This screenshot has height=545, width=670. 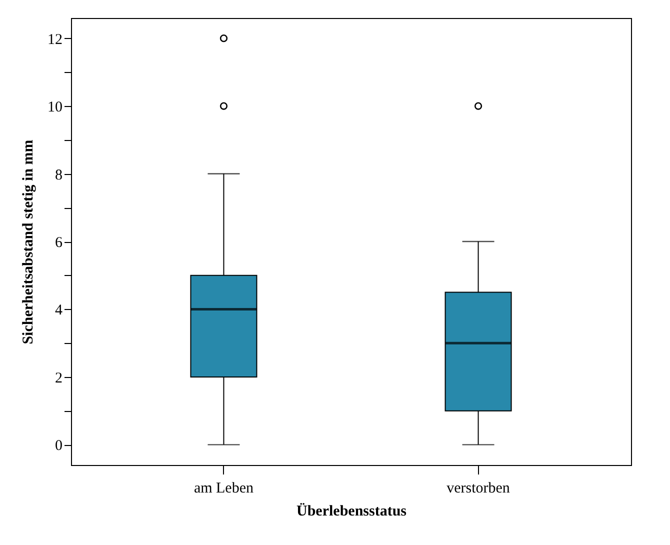 I want to click on y-tick-label: 4, so click(x=59, y=310).